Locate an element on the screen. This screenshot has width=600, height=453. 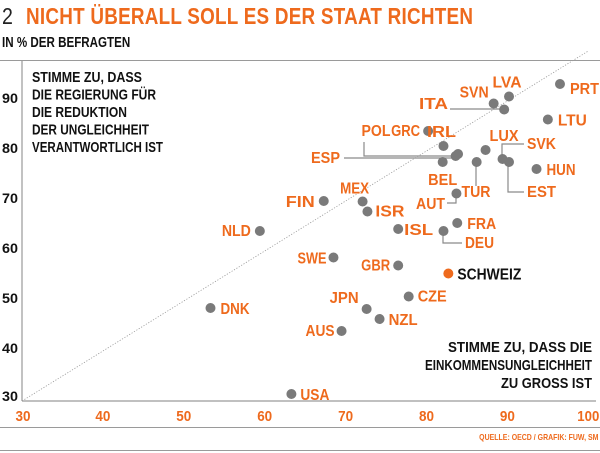
point-label-usa: USA is located at coordinates (314, 395).